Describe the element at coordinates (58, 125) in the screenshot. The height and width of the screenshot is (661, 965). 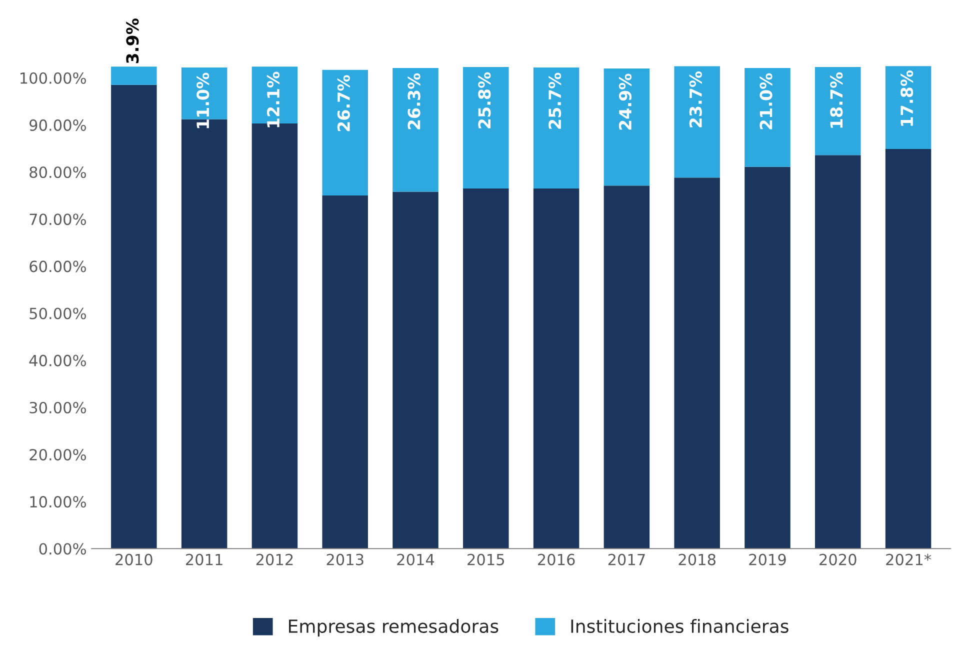
I see `y-tick-label: 90.00%` at that location.